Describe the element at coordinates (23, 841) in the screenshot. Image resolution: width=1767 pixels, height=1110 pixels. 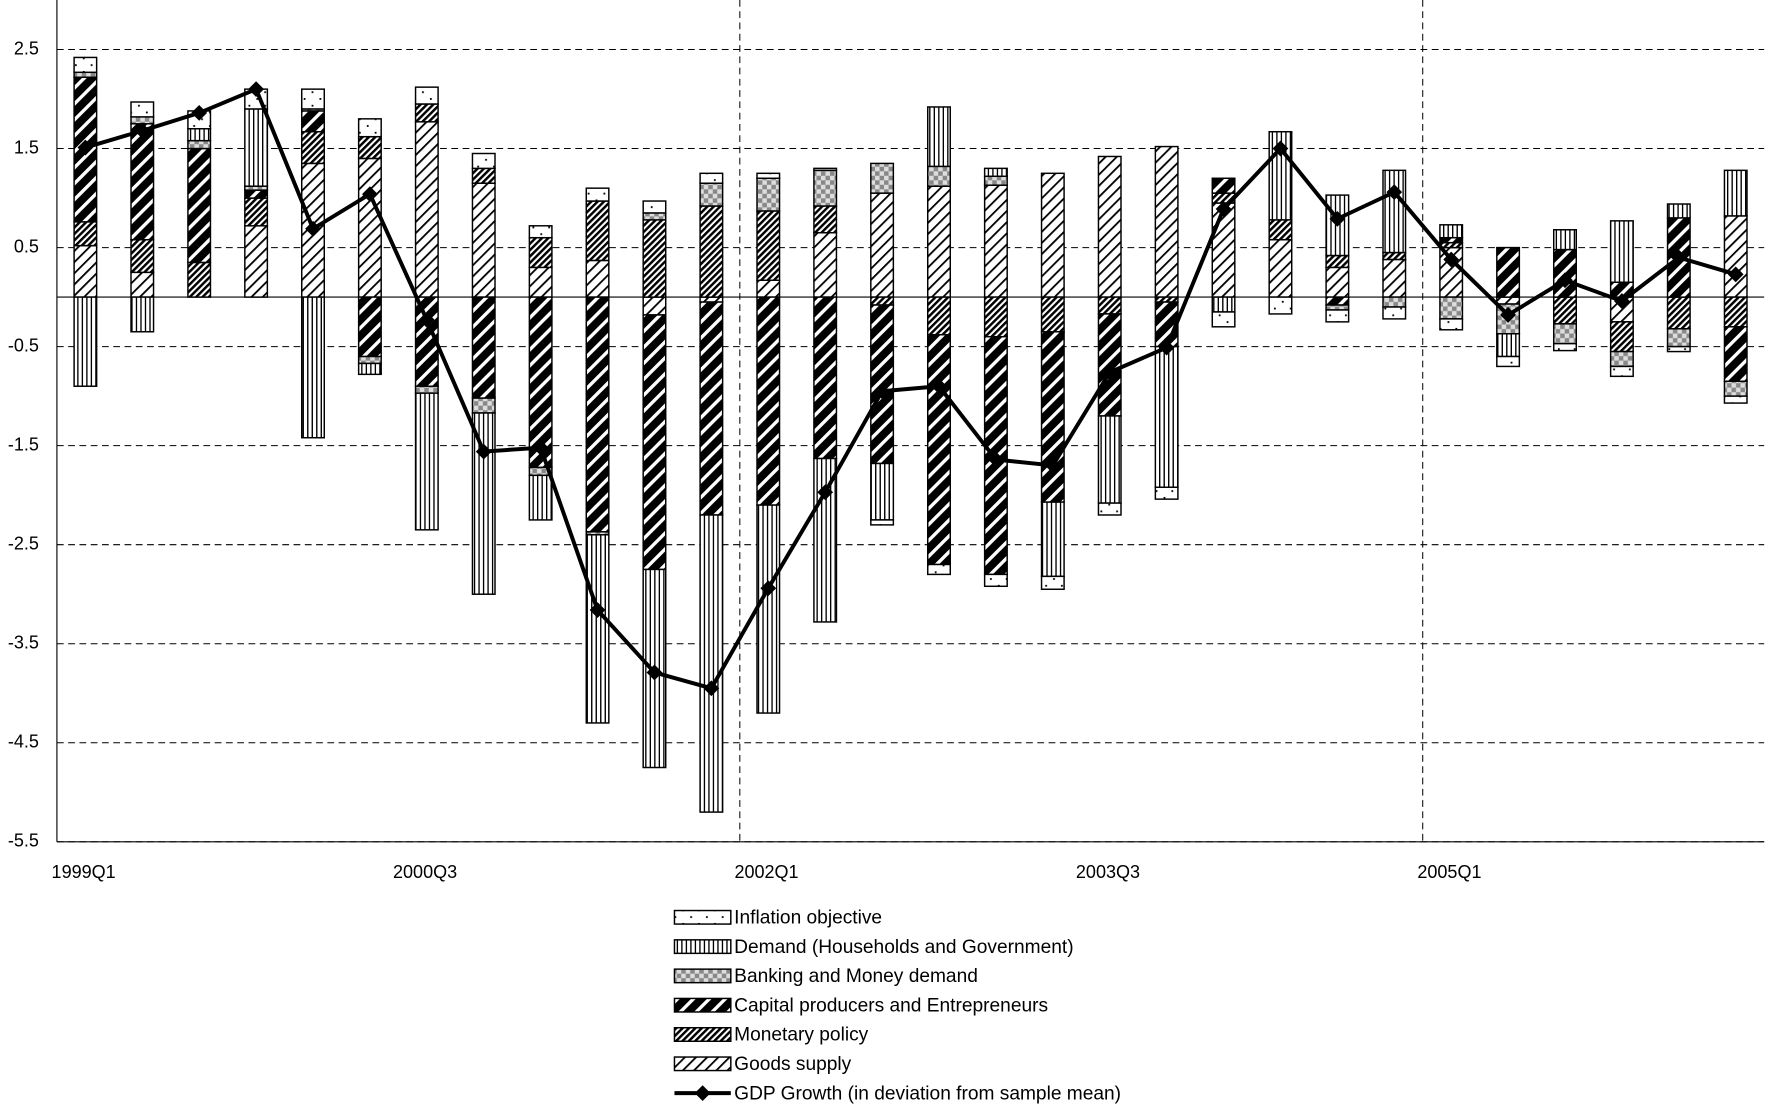
I see `y-tick-label: -5.5` at that location.